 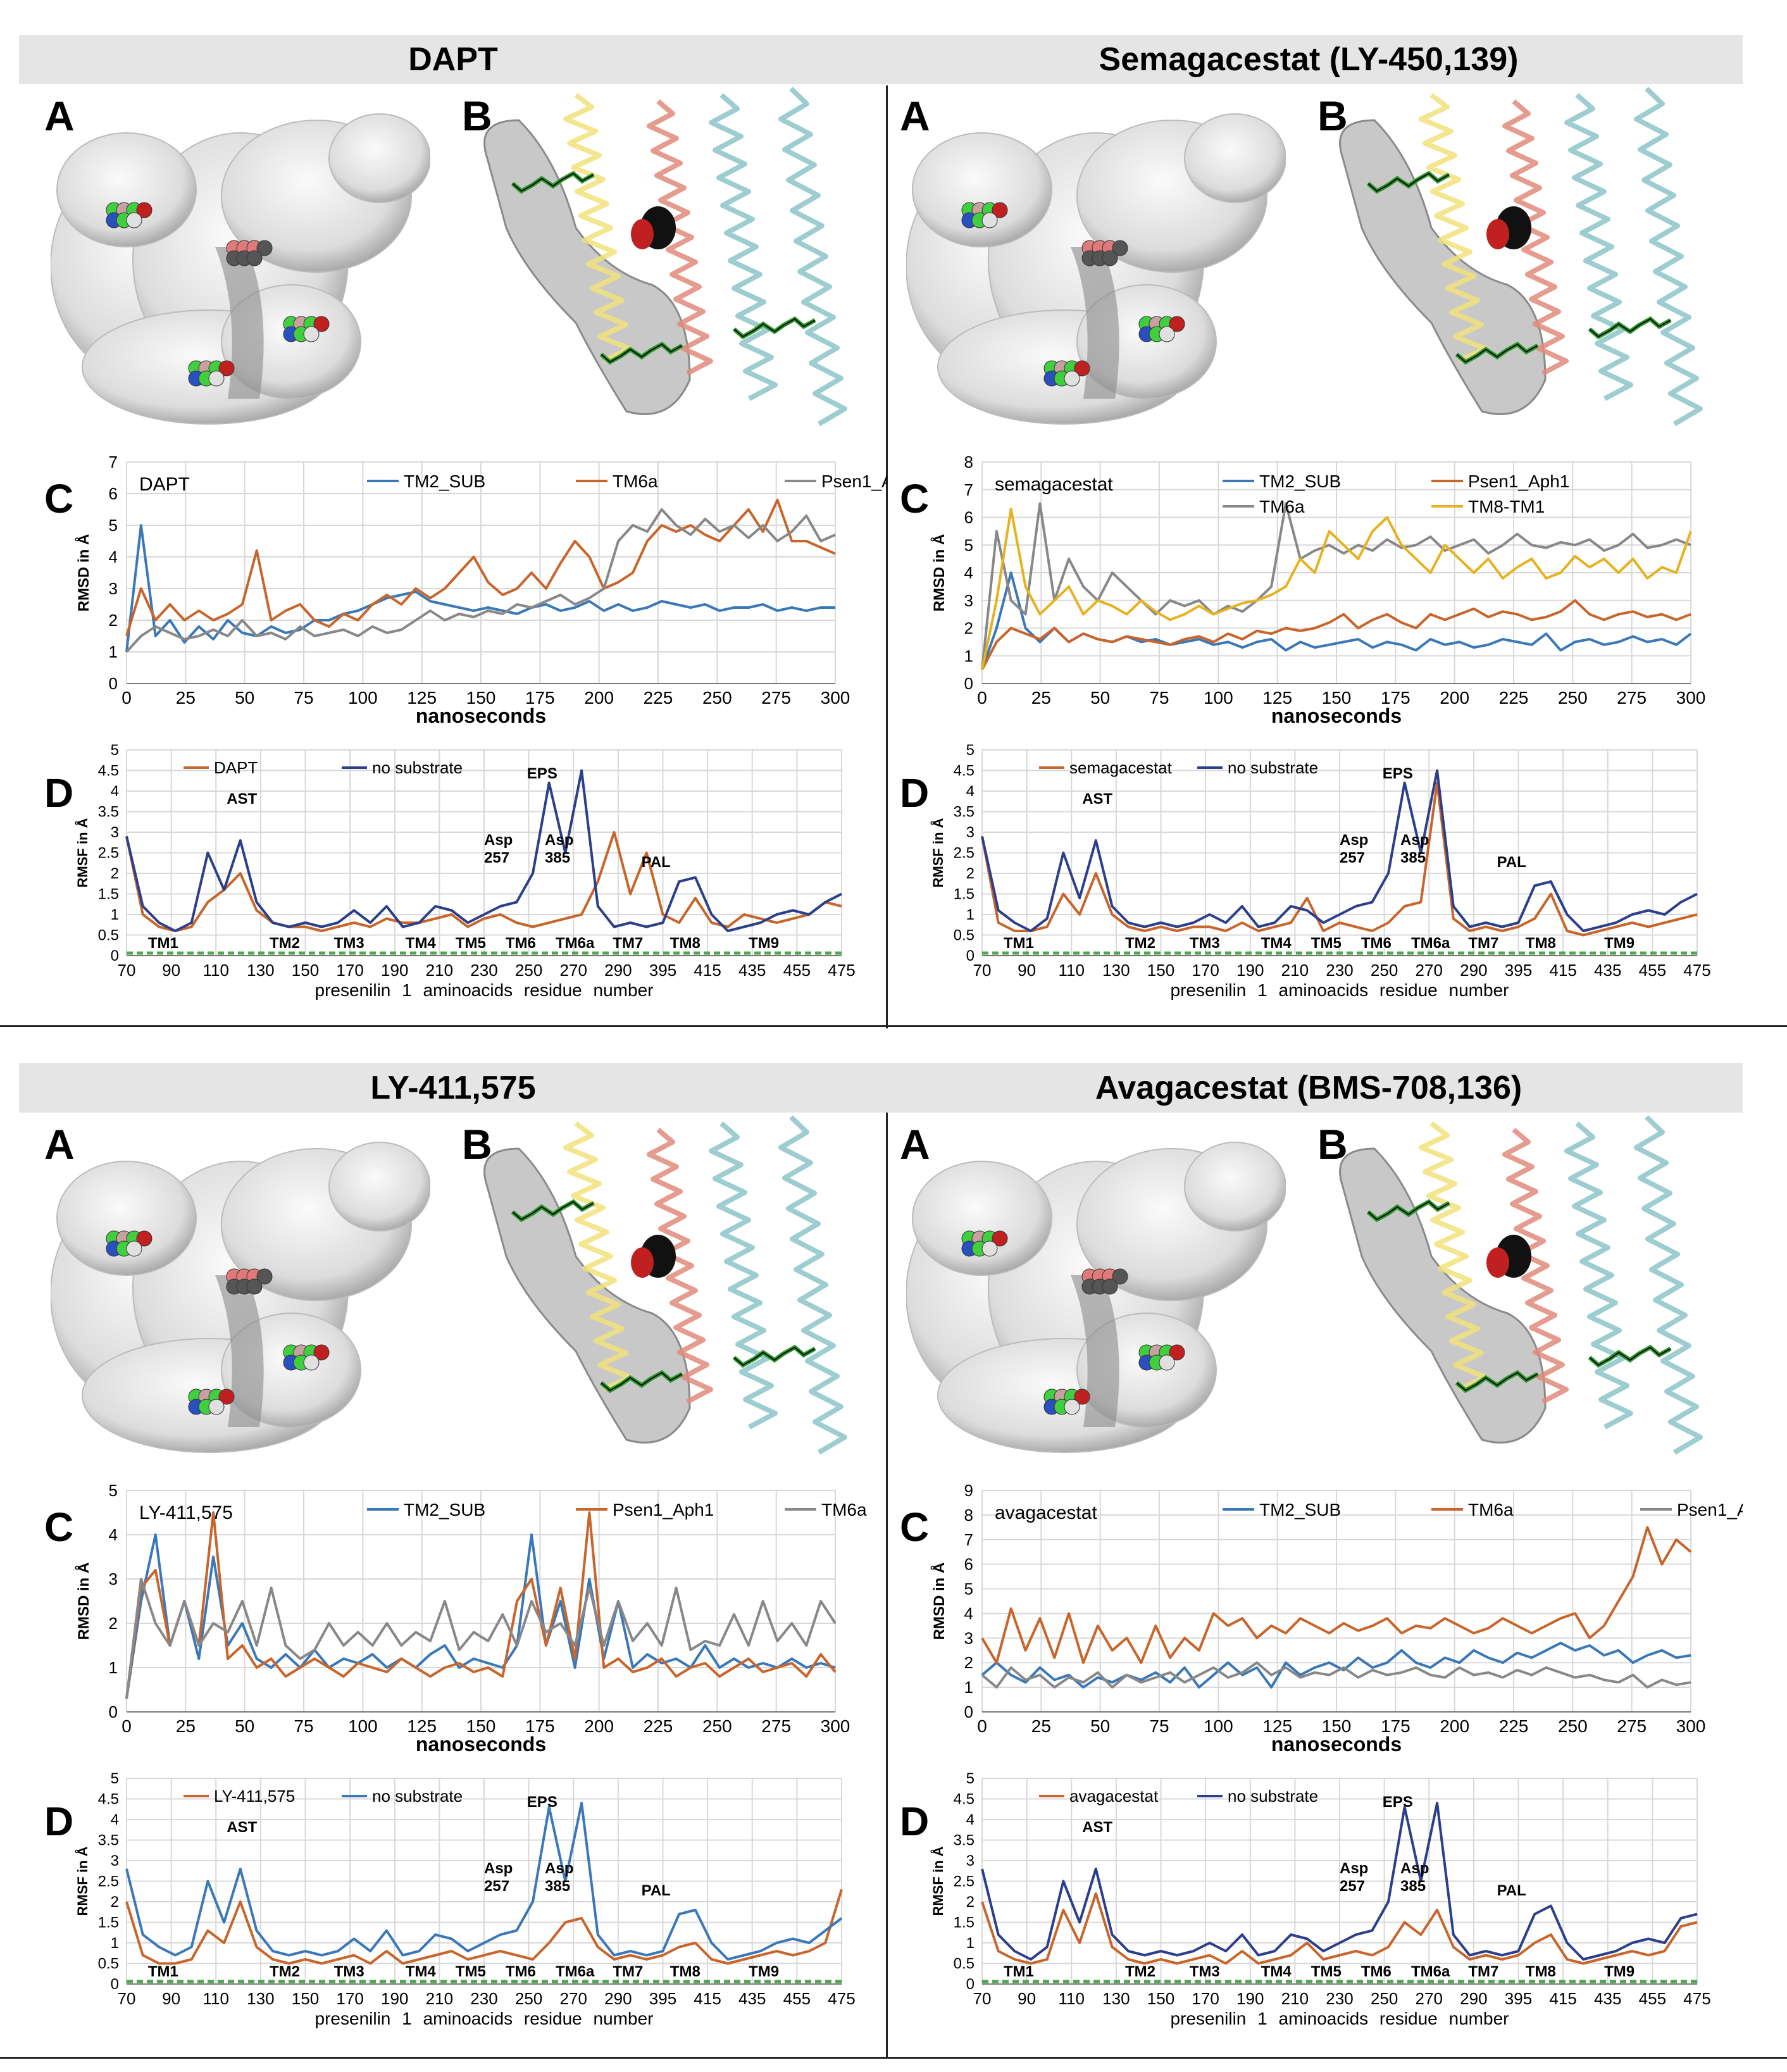 What do you see at coordinates (453, 1088) in the screenshot?
I see `quadrant-title: LY-411,575` at bounding box center [453, 1088].